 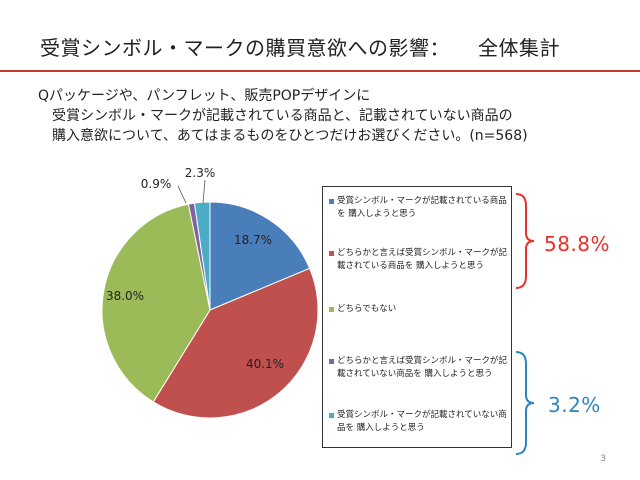 What do you see at coordinates (574, 405) in the screenshot?
I see `negative-total-label: 3.2%` at bounding box center [574, 405].